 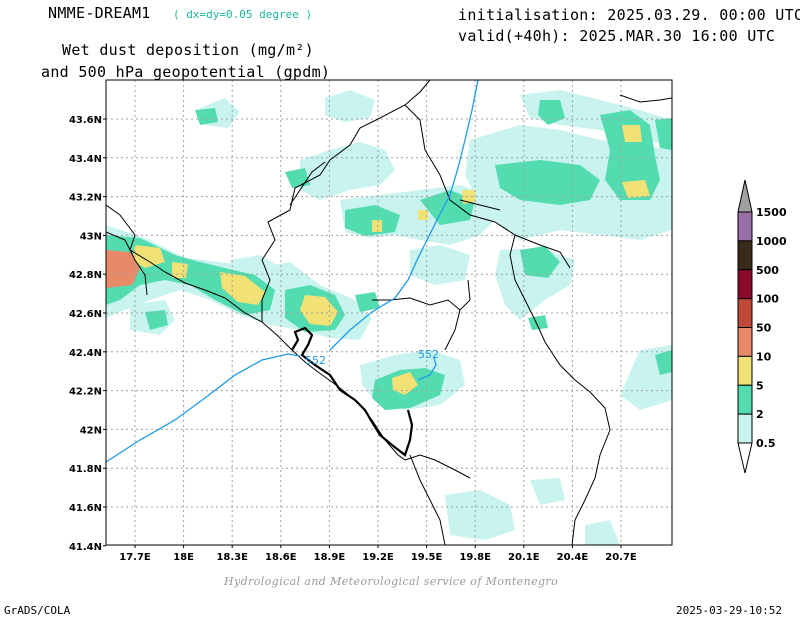 What do you see at coordinates (352, 391) in the screenshot?
I see `montenegro-border` at bounding box center [352, 391].